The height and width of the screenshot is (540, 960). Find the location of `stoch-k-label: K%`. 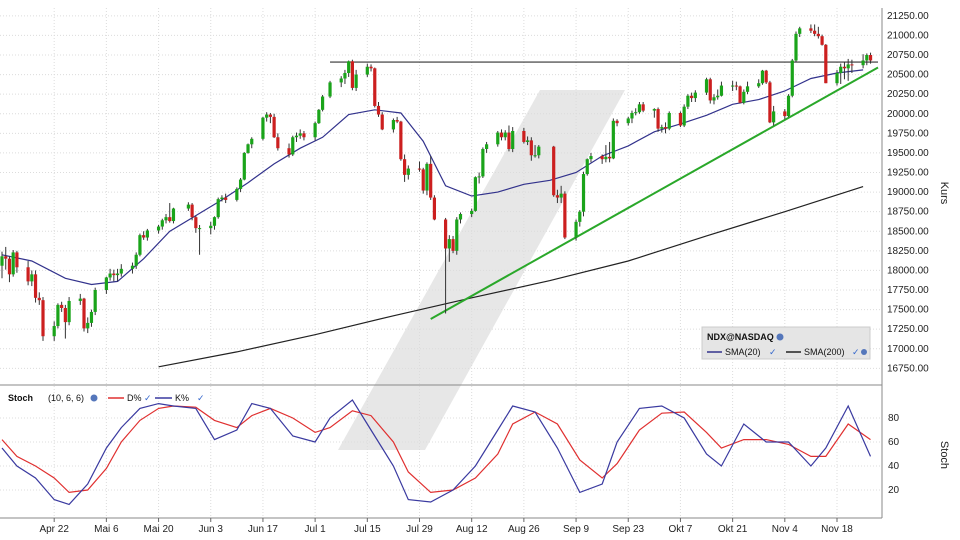

stoch-k-label: K% is located at coordinates (182, 398).